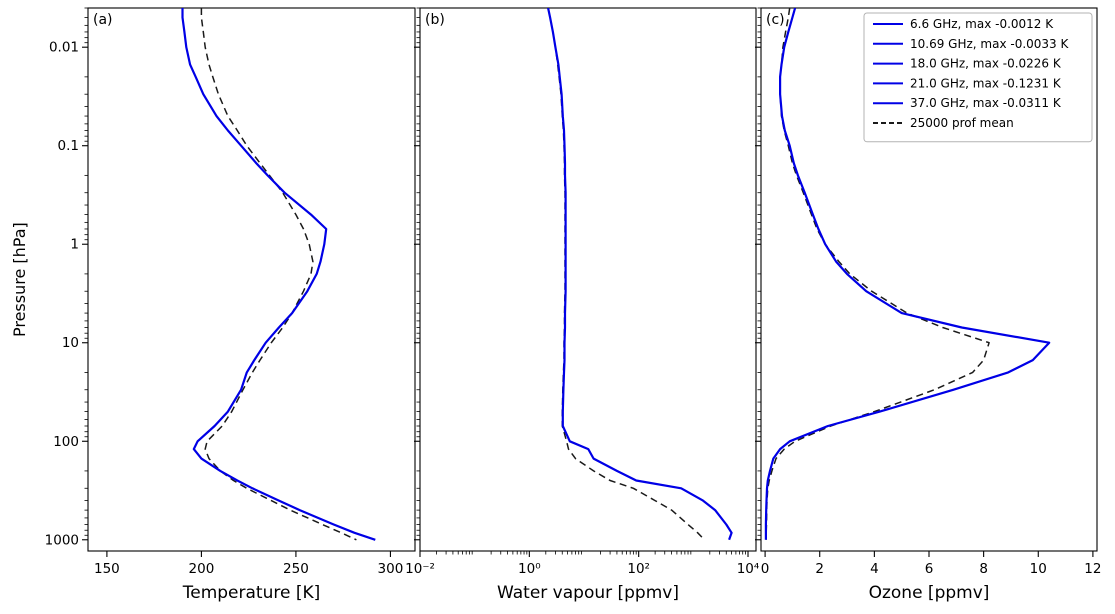 The width and height of the screenshot is (1115, 614). Describe the element at coordinates (819, 569) in the screenshot. I see `x-tick-label: 2` at that location.